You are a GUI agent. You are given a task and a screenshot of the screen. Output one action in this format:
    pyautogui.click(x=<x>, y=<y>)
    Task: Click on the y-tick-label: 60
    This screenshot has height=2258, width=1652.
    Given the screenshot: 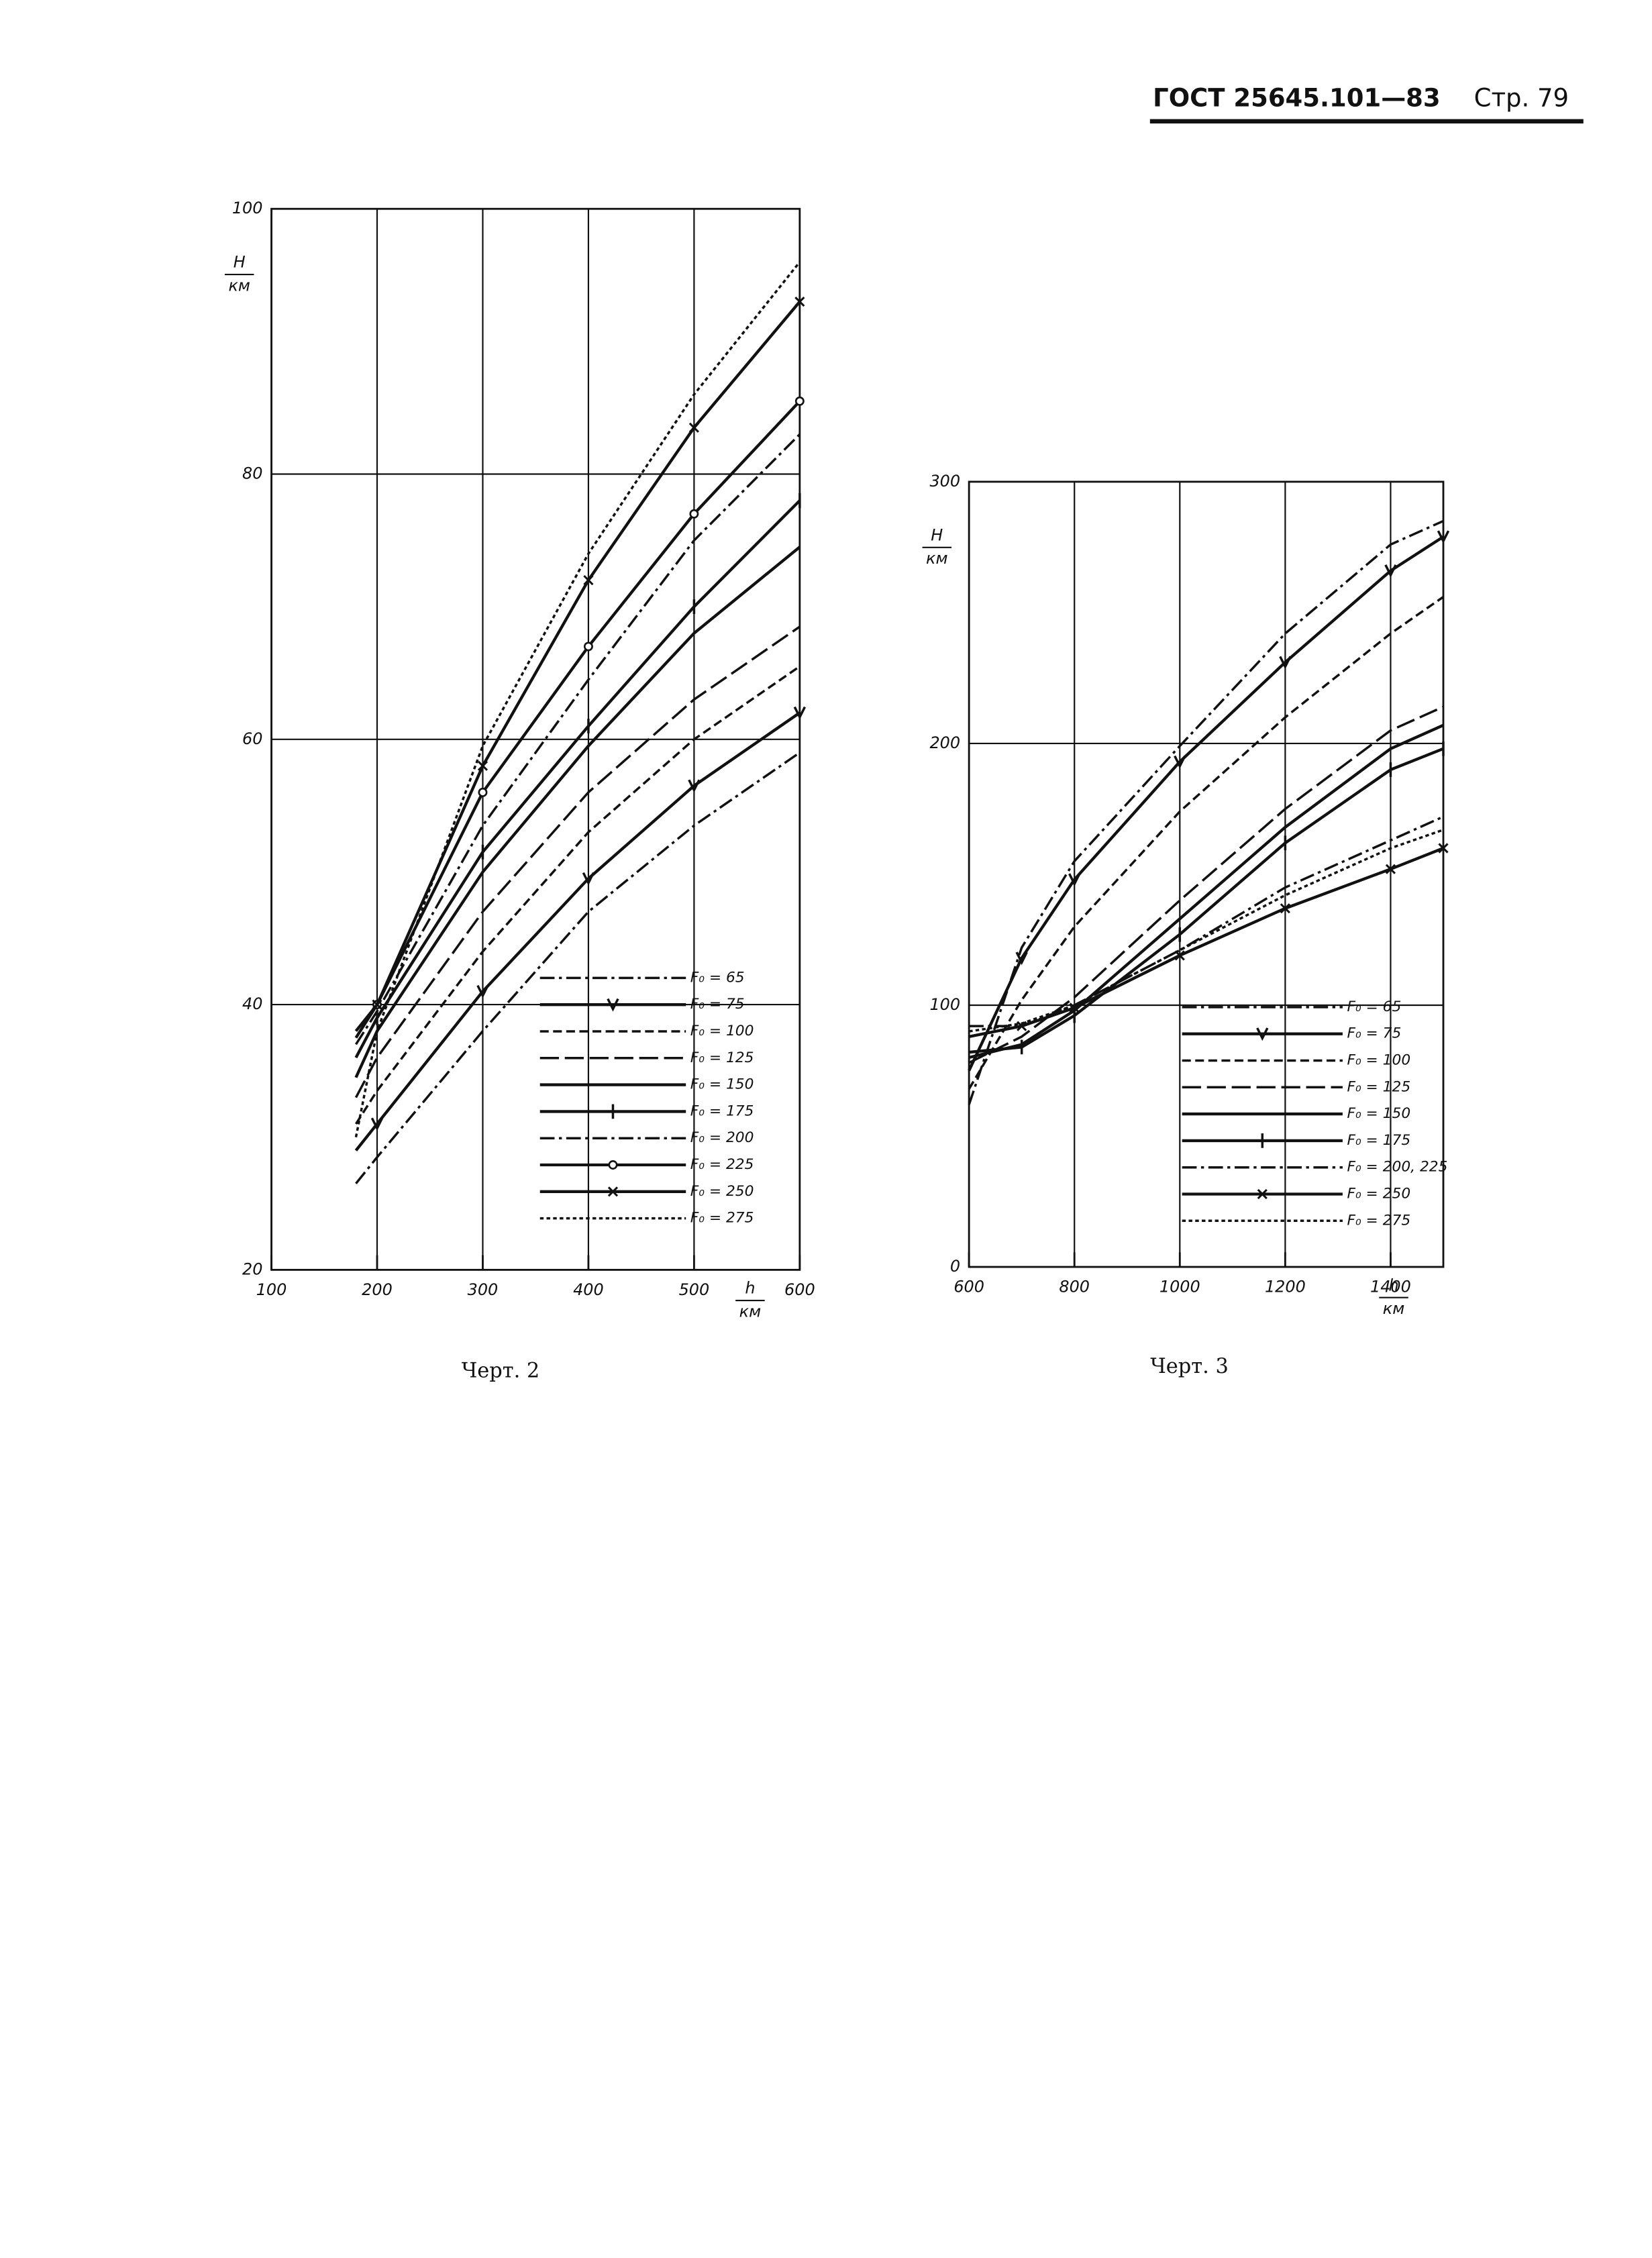 What is the action you would take?
    pyautogui.click(x=252, y=738)
    